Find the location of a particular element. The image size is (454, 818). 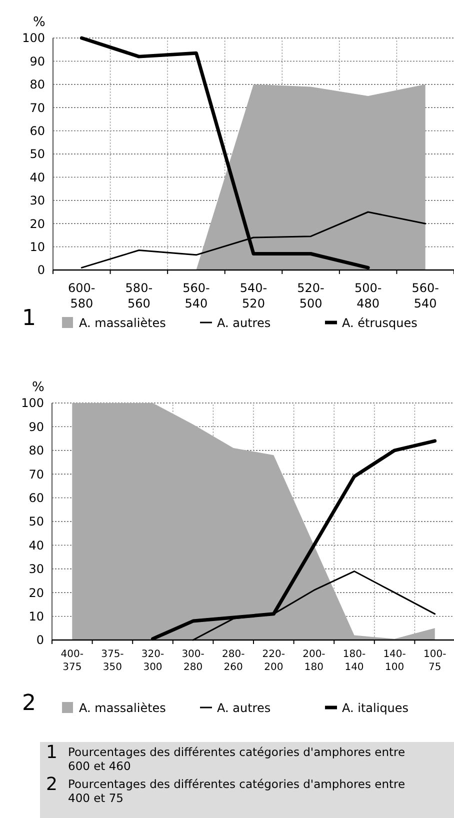

x-tick-label: 280-260 is located at coordinates (234, 661).